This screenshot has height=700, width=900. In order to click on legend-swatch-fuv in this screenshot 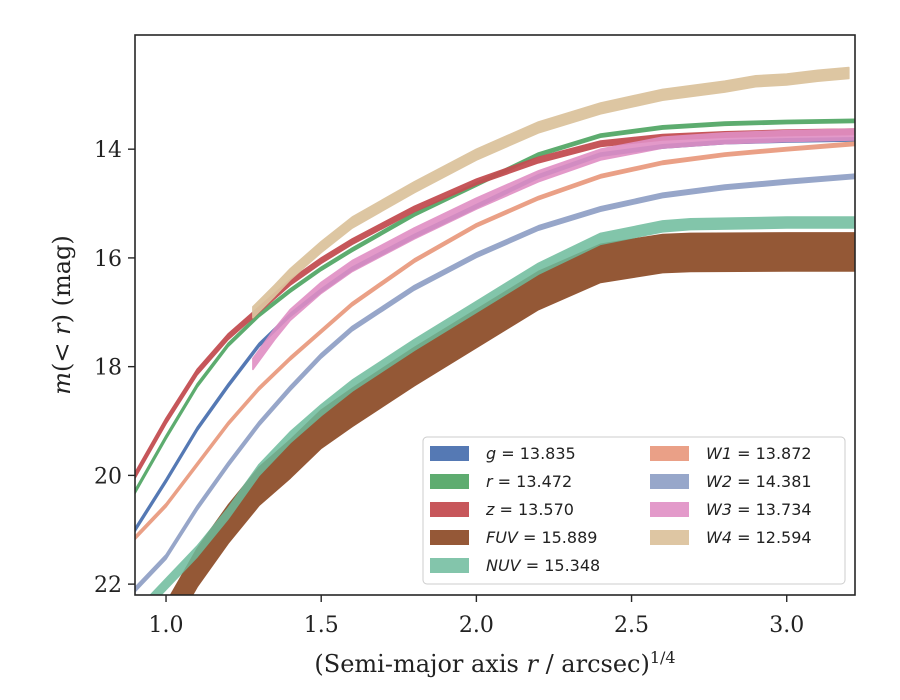, I will do `click(449, 537)`.